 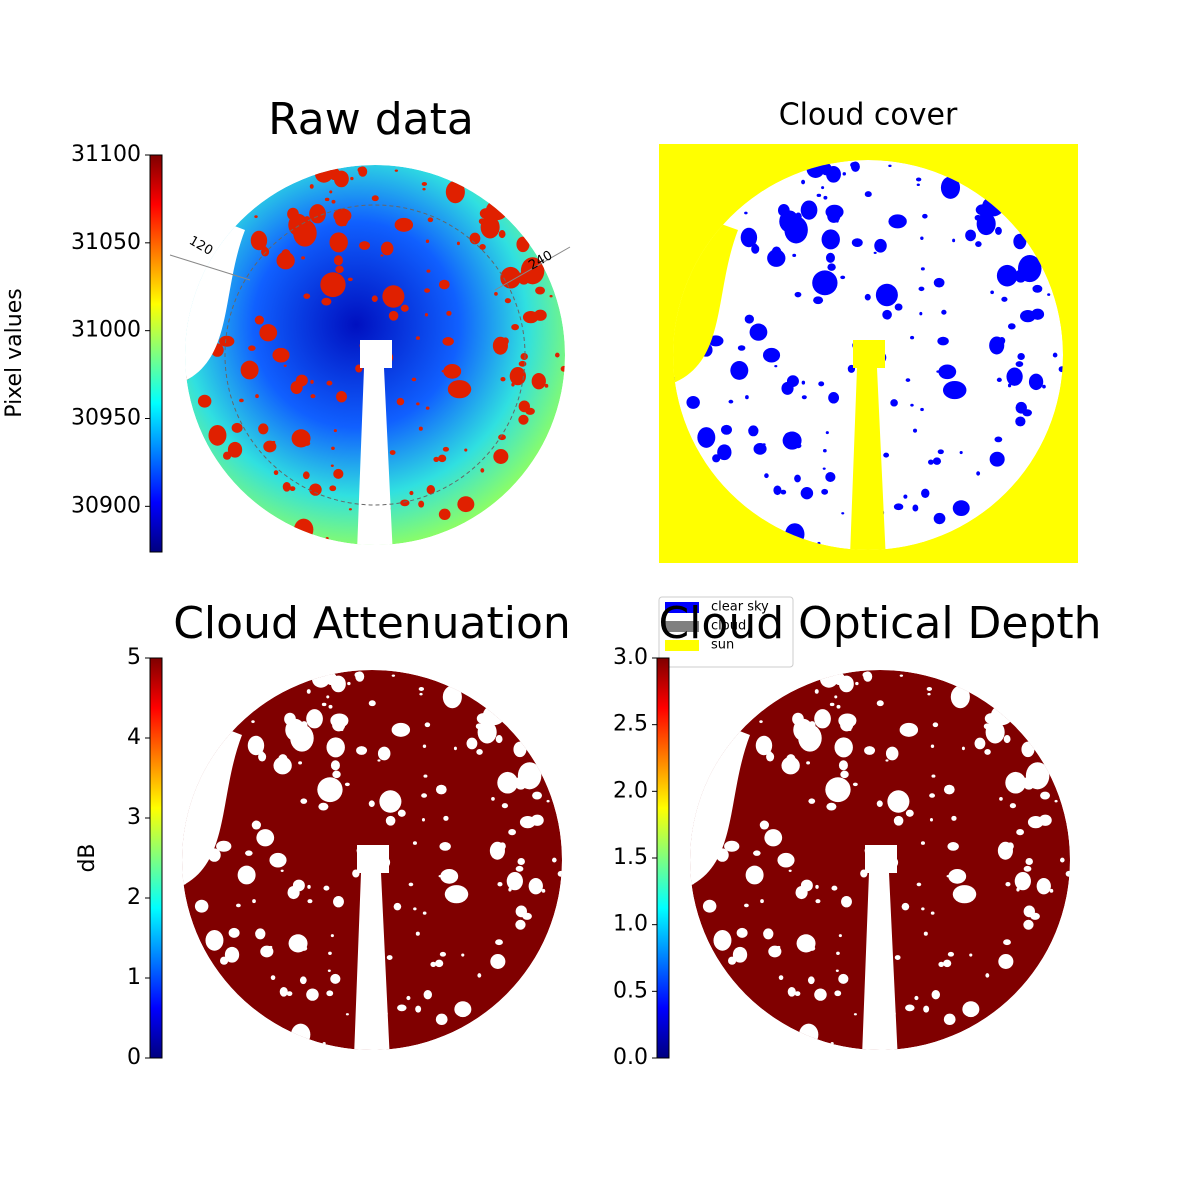 I want to click on colorbar-tick-label: 1.0, so click(x=630, y=924).